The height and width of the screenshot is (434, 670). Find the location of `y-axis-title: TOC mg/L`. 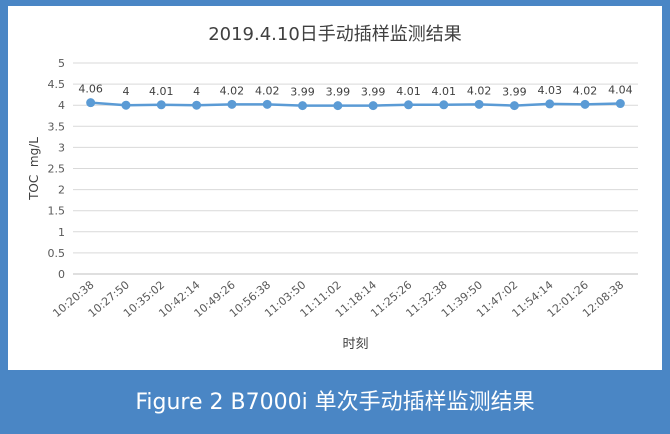

y-axis-title: TOC mg/L is located at coordinates (34, 169).